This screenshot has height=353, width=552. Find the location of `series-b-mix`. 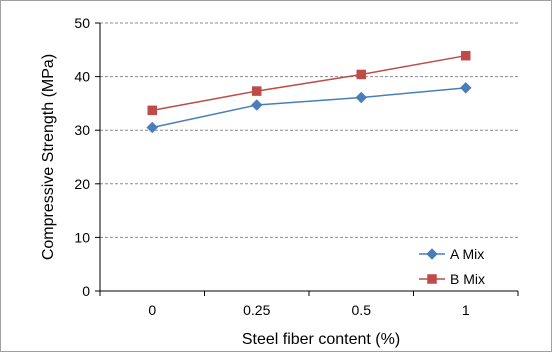

series-b-mix is located at coordinates (309, 83).